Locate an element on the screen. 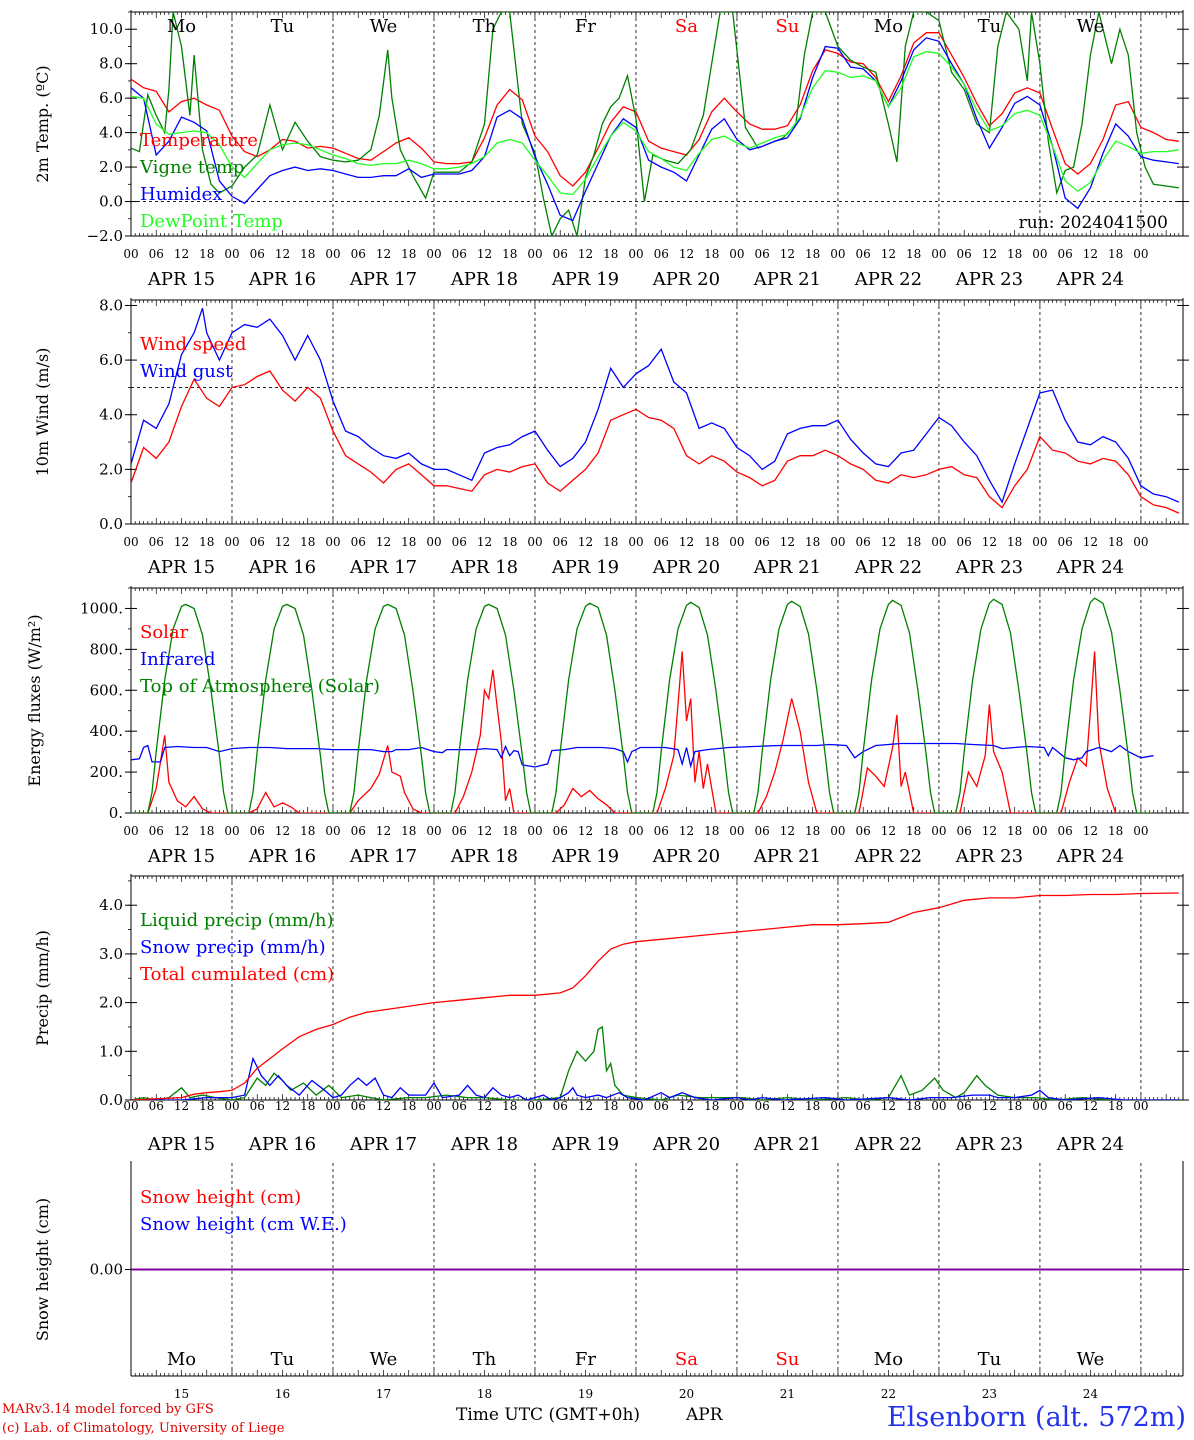  y-axis-label: Energy fluxes (W/m²) is located at coordinates (34, 700).